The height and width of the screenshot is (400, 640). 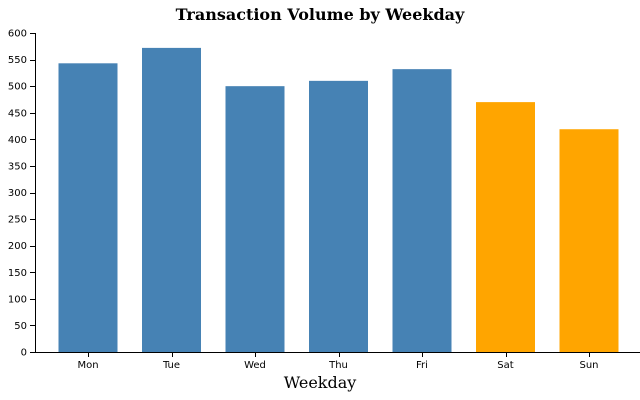 What do you see at coordinates (171, 365) in the screenshot?
I see `x-tick-label: Tue` at bounding box center [171, 365].